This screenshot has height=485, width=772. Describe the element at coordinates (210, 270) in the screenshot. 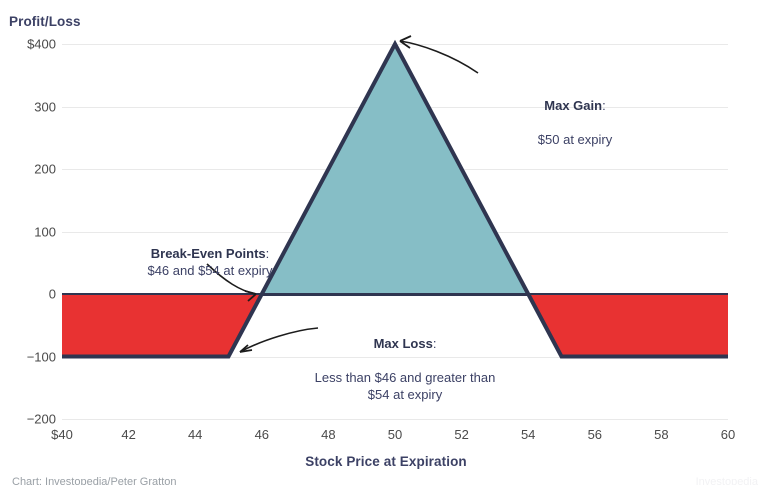

I see `annotation-break-even-body: $46 and $54 at expiry` at that location.